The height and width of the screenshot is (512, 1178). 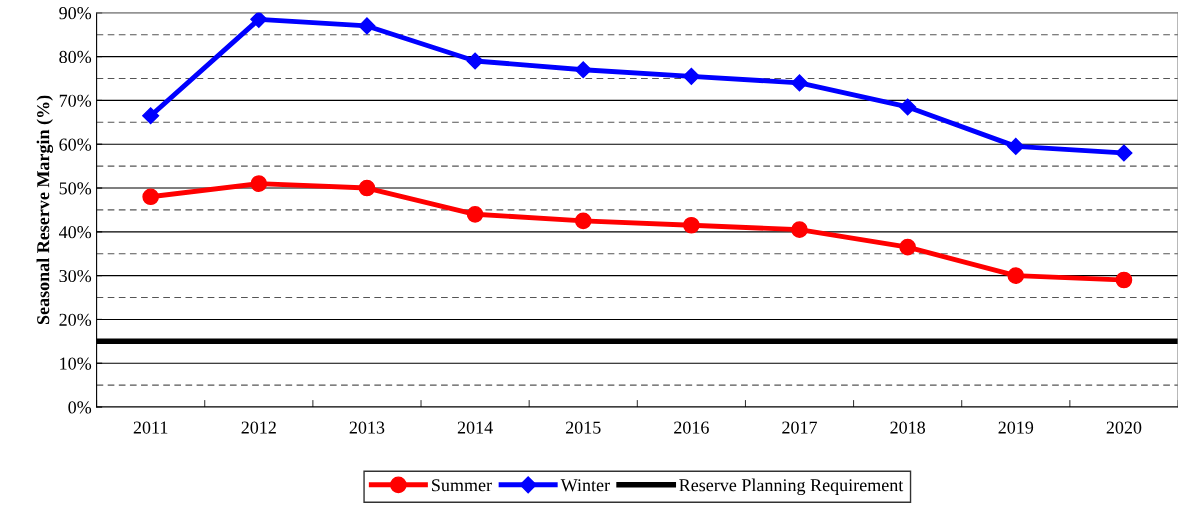 What do you see at coordinates (75, 232) in the screenshot?
I see `y-tick-label: 40%` at bounding box center [75, 232].